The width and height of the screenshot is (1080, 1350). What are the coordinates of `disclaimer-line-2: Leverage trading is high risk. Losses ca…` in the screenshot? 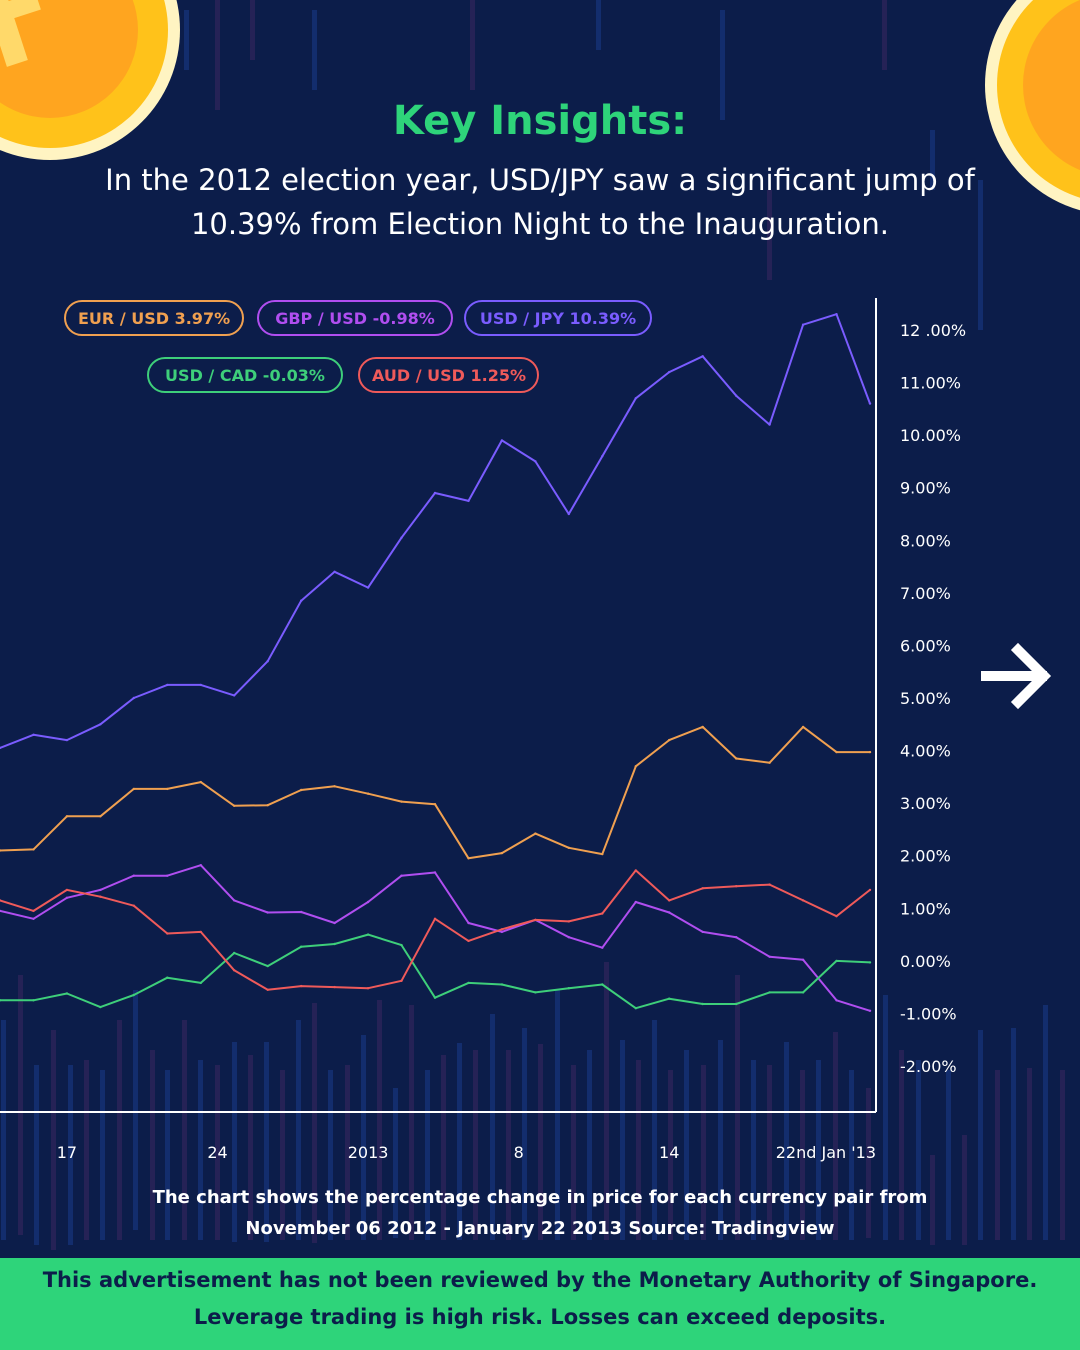 It's located at (540, 1317).